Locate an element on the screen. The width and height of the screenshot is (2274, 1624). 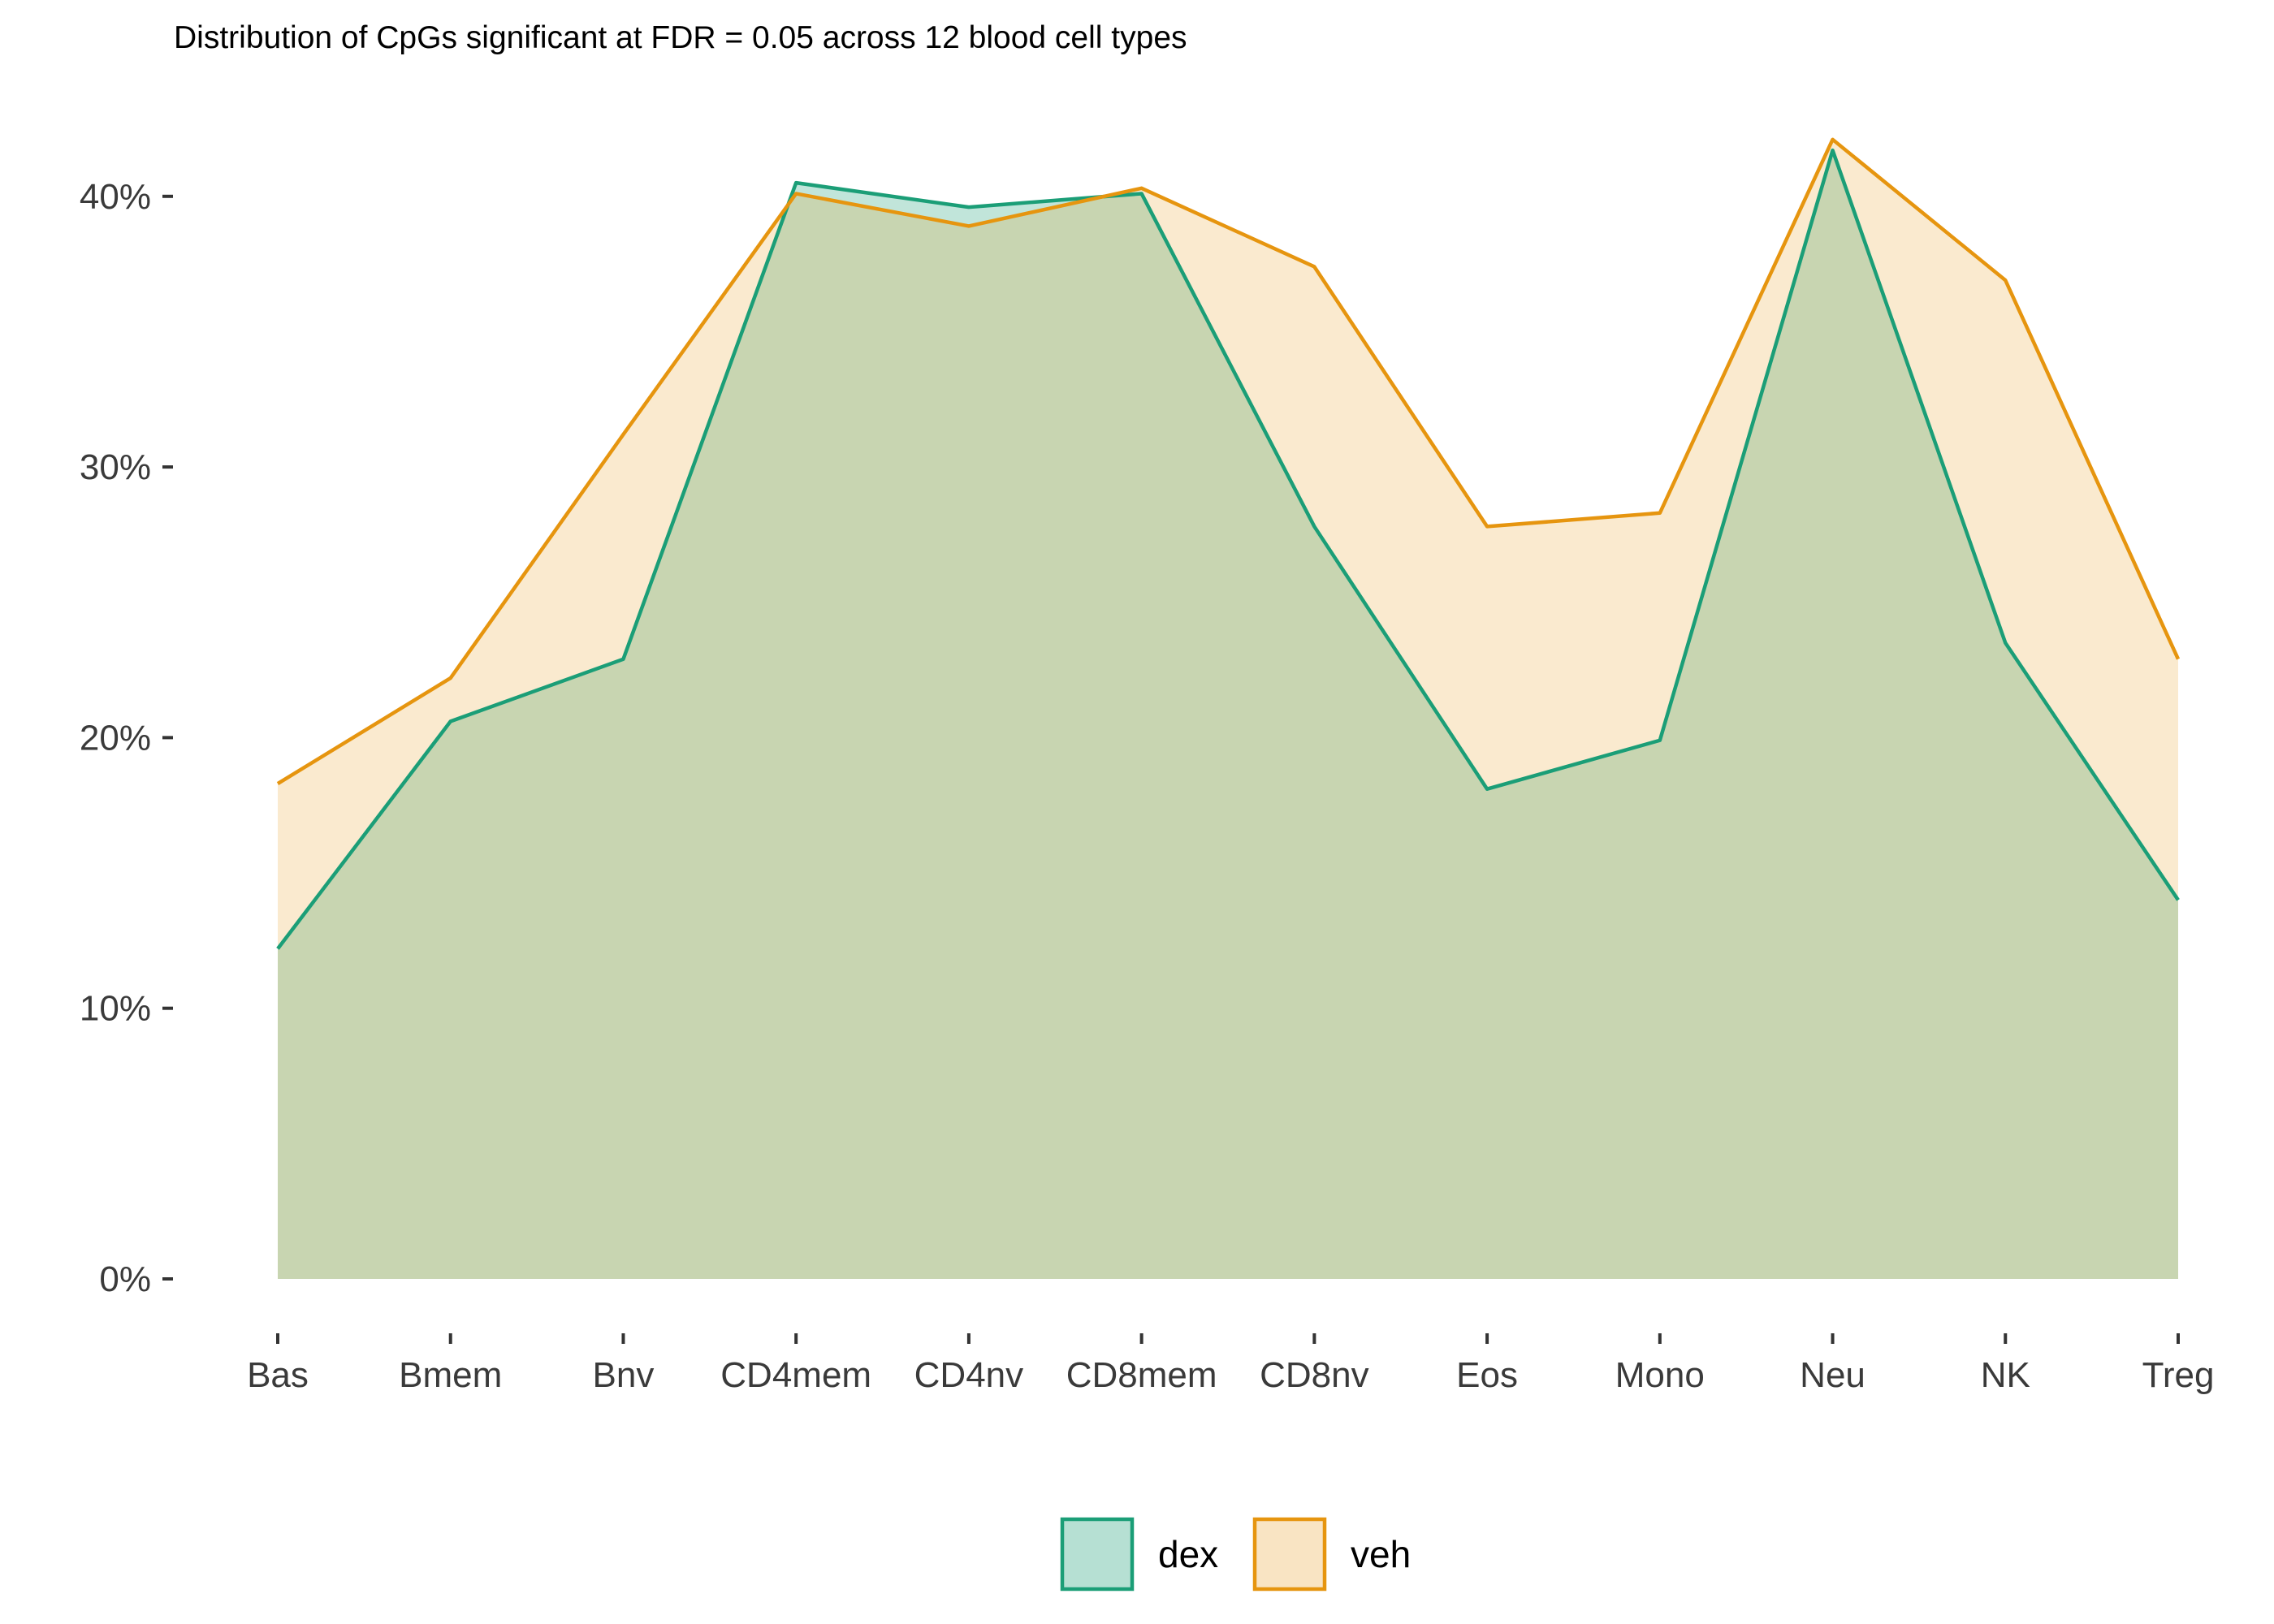
y-tick-label: 30% is located at coordinates (116, 467).